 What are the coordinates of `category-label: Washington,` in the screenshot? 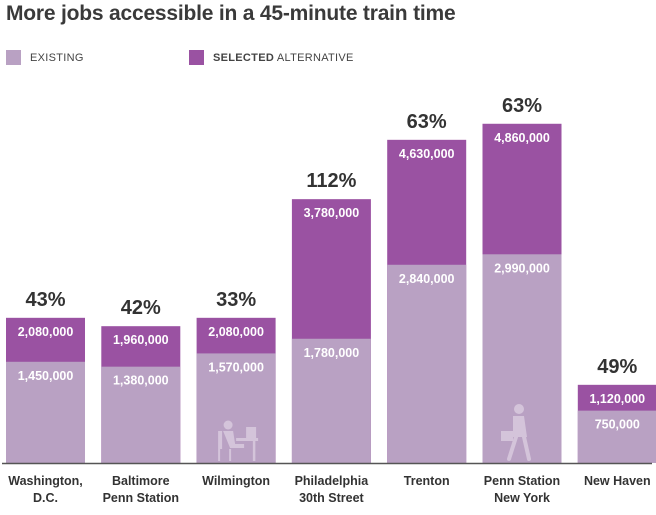 It's located at (45, 481).